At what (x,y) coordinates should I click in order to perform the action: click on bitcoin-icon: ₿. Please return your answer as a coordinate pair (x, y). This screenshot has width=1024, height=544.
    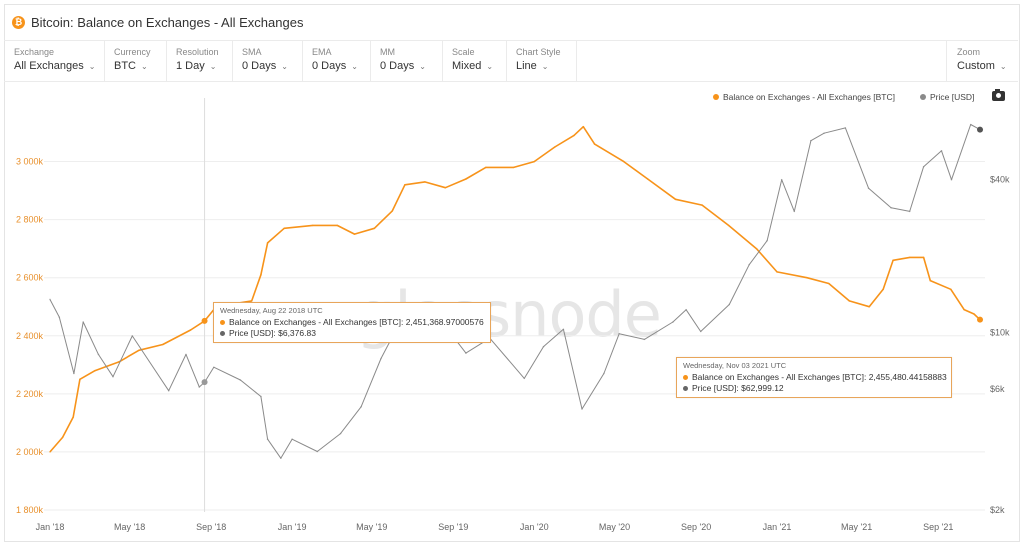
    Looking at the image, I should click on (18, 22).